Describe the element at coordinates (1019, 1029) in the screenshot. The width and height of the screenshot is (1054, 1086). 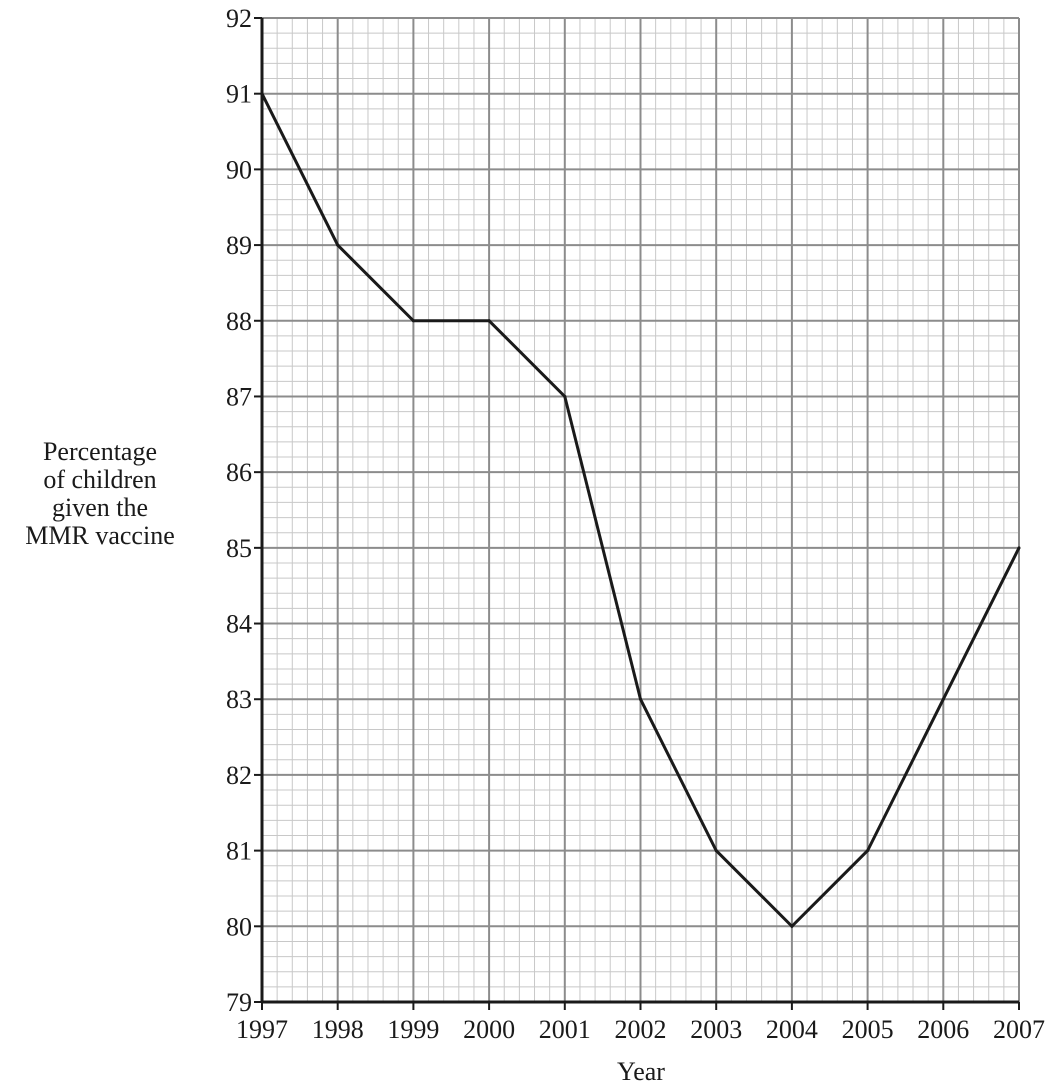
I see `x-tick-label: 2007` at that location.